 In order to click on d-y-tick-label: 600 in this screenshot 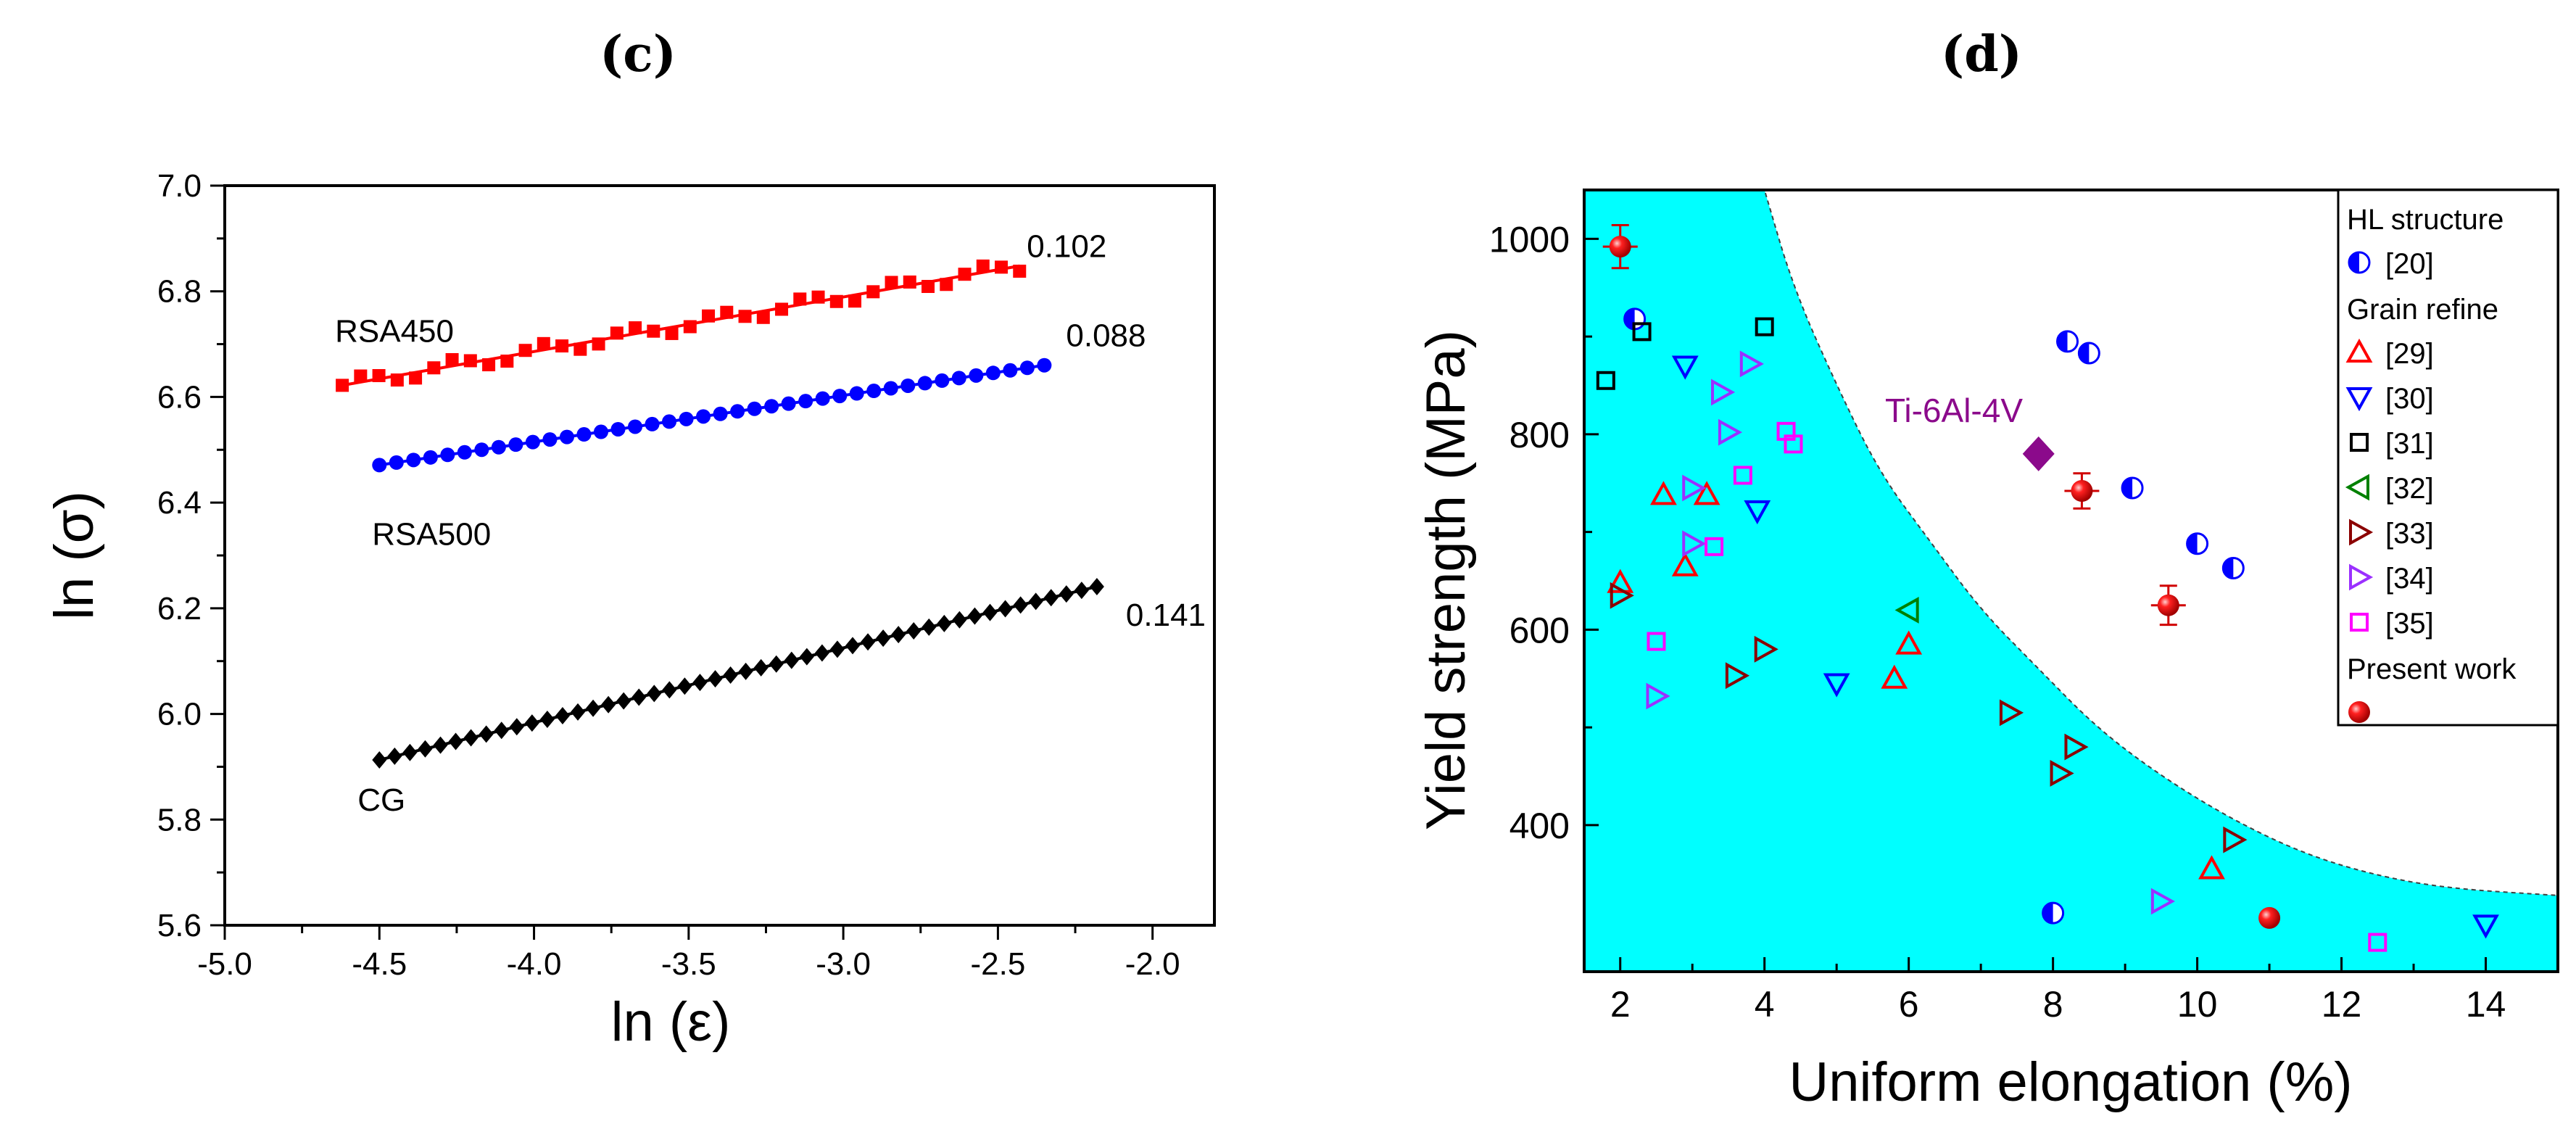, I will do `click(1539, 630)`.